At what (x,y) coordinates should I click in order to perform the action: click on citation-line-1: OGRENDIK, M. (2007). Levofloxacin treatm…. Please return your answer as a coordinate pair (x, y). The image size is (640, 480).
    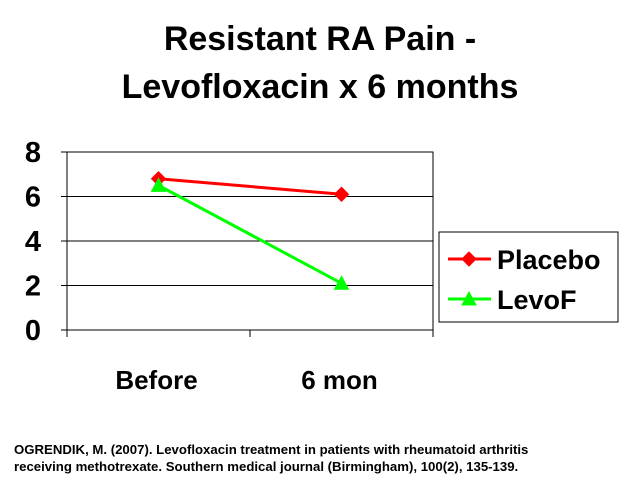
    Looking at the image, I should click on (271, 449).